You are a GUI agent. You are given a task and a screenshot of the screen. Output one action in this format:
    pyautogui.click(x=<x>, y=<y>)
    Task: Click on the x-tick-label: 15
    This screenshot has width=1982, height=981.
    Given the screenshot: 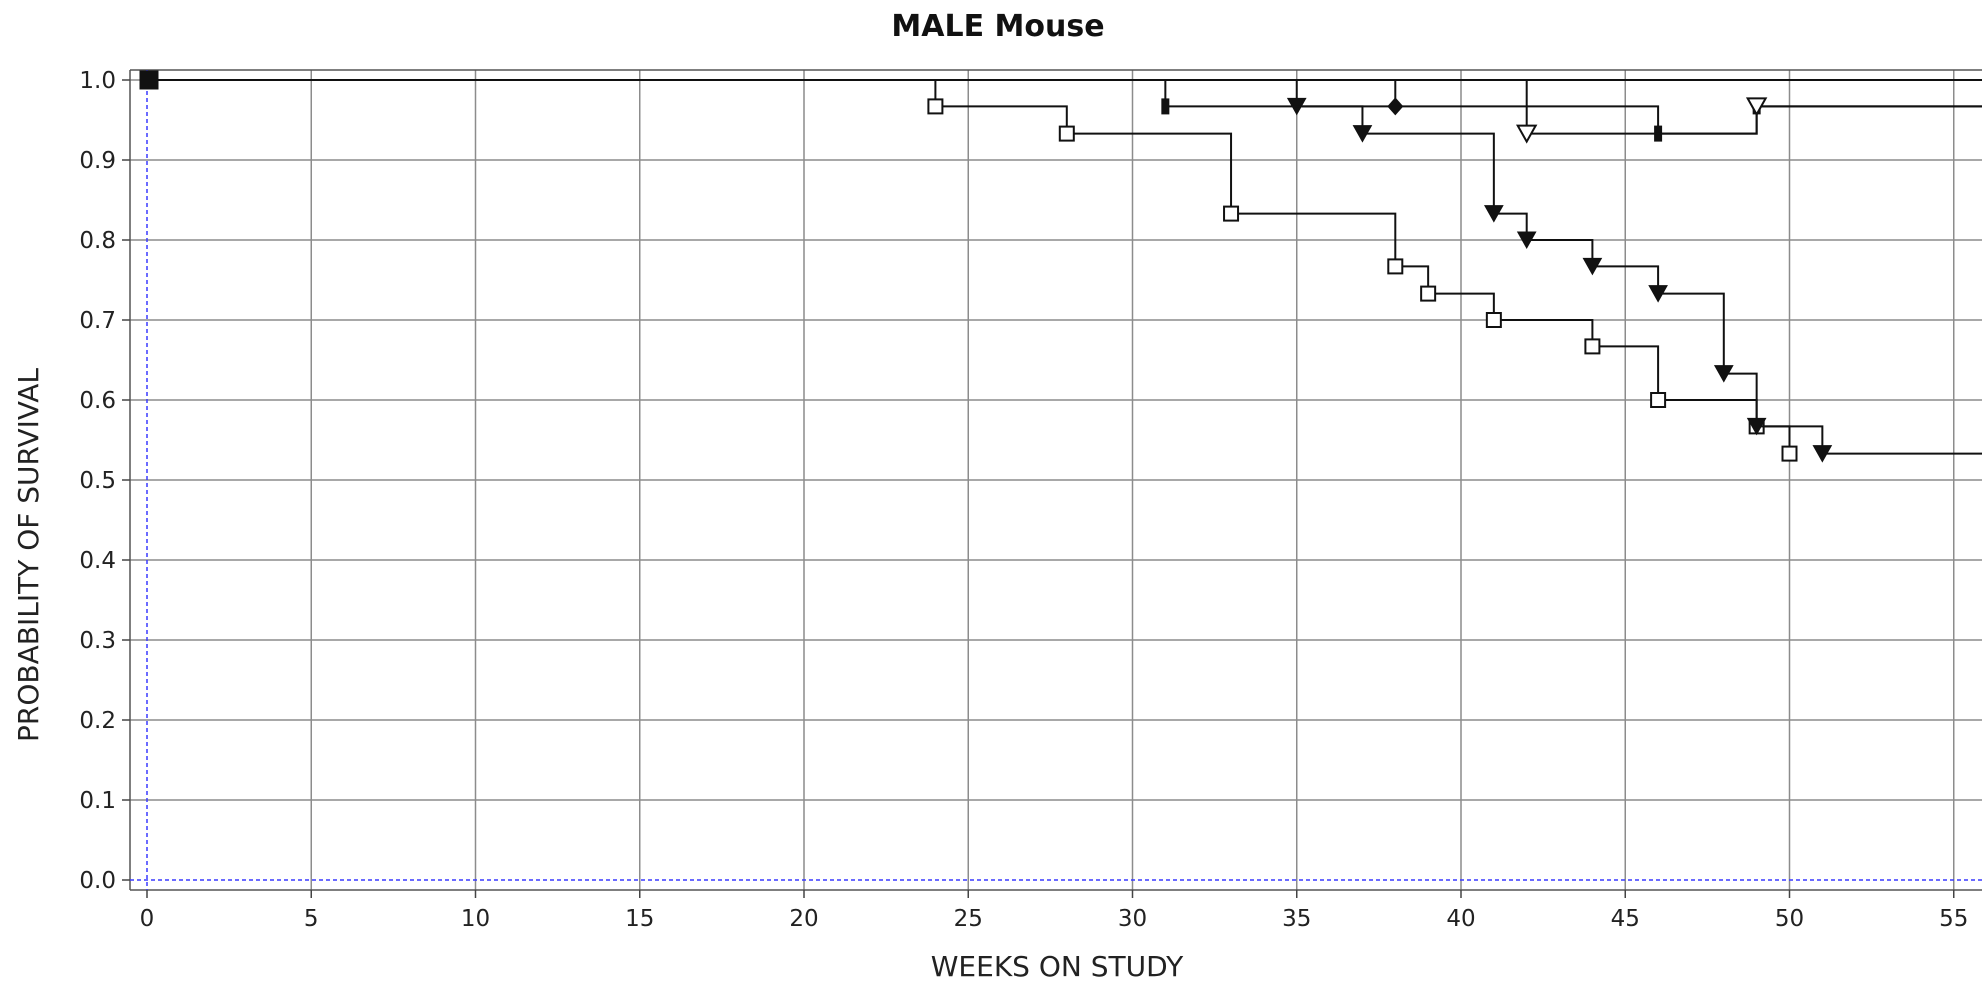 What is the action you would take?
    pyautogui.click(x=639, y=919)
    